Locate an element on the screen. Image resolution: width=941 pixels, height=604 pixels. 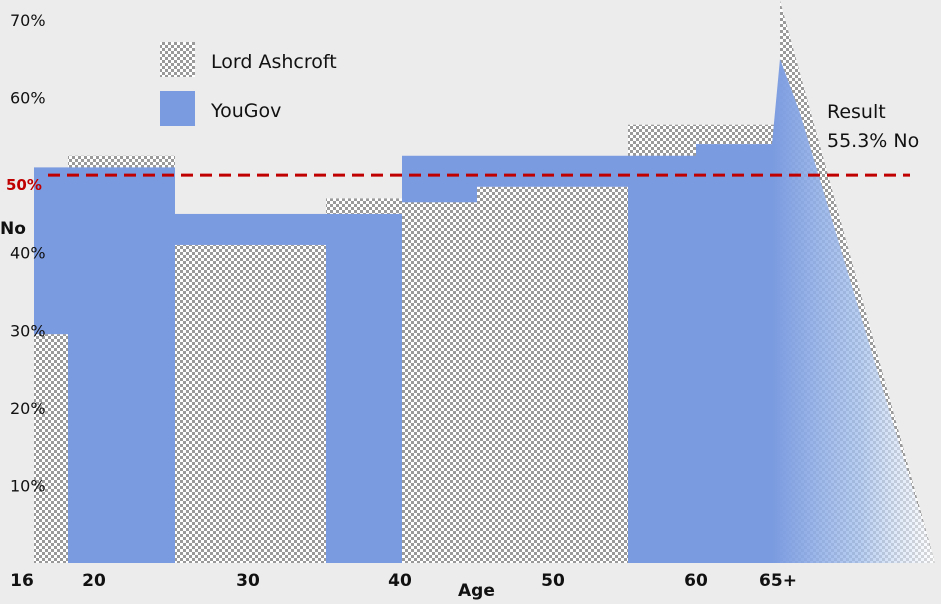
y-tick-label: 30% is located at coordinates (28, 330).